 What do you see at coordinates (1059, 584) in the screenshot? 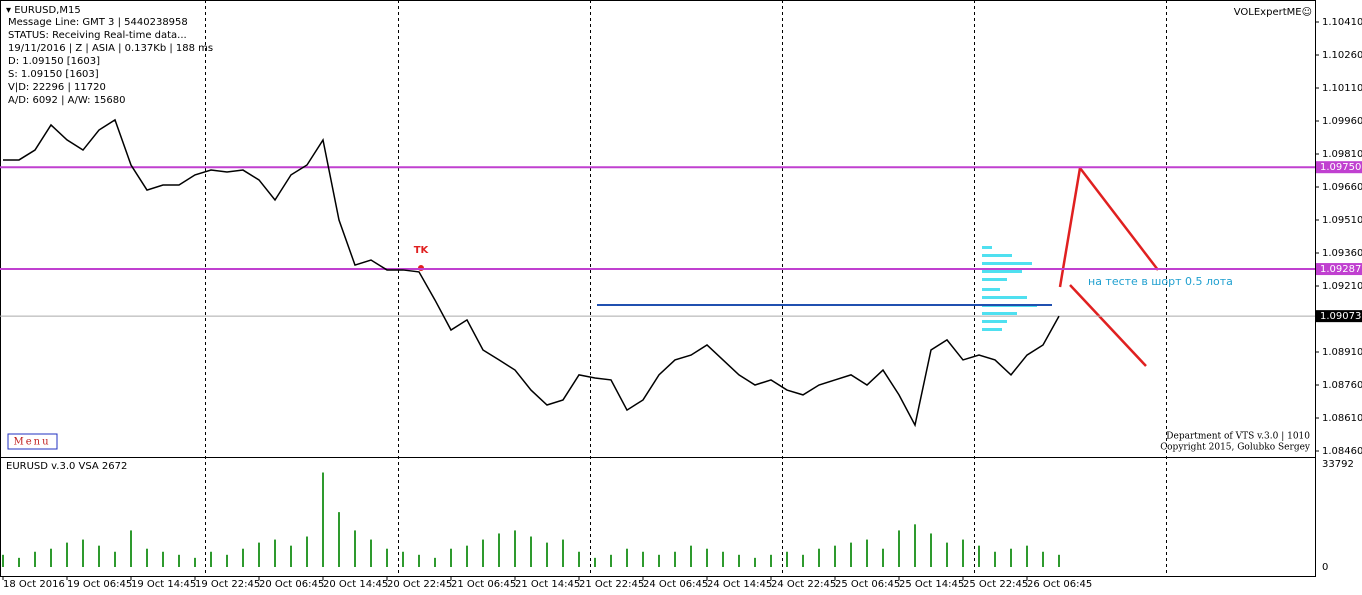
I see `time-label: 26 Oct 06:45` at bounding box center [1059, 584].